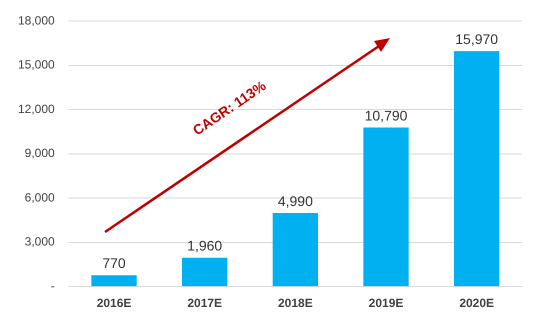 The width and height of the screenshot is (534, 321). I want to click on data-label: 15,970, so click(476, 38).